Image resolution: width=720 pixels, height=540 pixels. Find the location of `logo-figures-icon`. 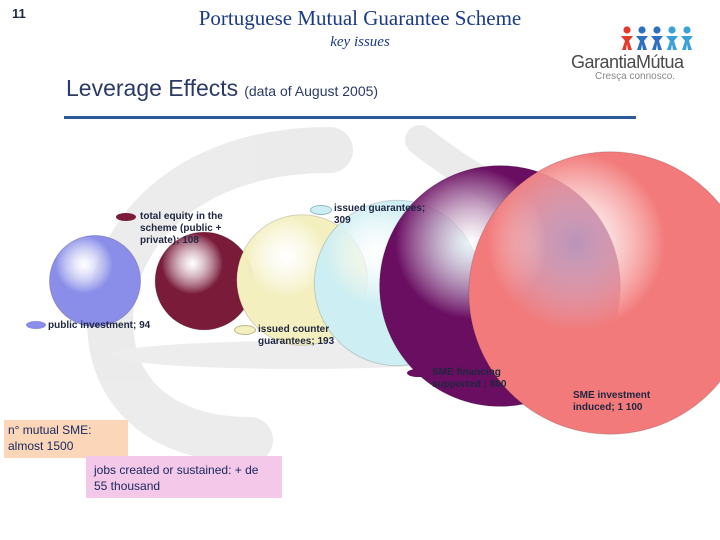

logo-figures-icon is located at coordinates (657, 38).